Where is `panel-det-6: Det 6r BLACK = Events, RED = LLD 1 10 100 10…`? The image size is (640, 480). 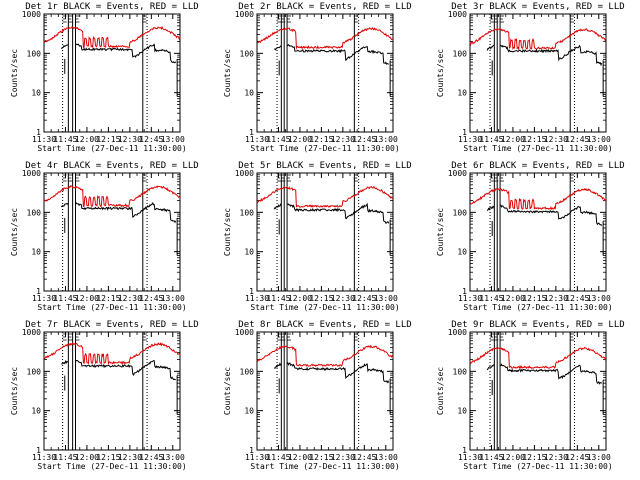 panel-det-6: Det 6r BLACK = Events, RED = LLD 1 10 100 10… is located at coordinates (530, 236).